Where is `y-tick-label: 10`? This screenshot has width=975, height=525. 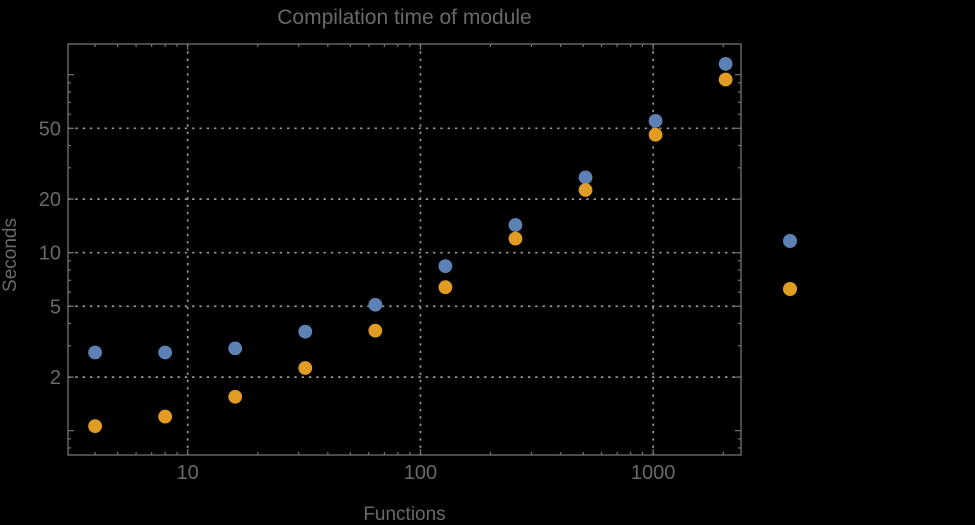
y-tick-label: 10 is located at coordinates (50, 254).